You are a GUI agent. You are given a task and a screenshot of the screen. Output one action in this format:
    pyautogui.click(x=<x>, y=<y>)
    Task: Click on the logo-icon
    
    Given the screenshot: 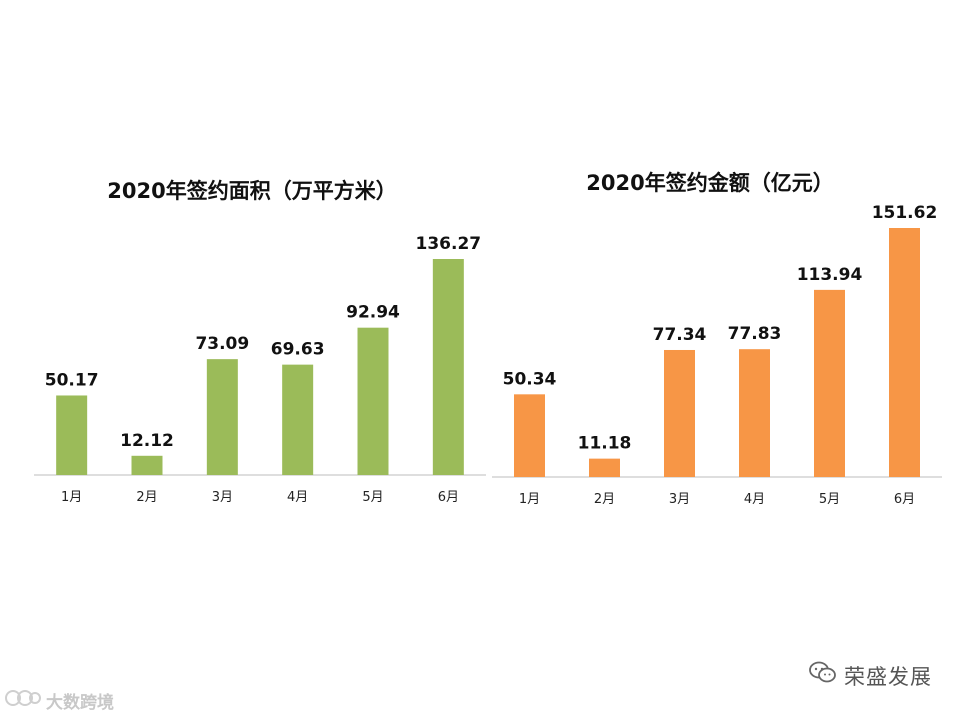 What is the action you would take?
    pyautogui.click(x=23, y=700)
    